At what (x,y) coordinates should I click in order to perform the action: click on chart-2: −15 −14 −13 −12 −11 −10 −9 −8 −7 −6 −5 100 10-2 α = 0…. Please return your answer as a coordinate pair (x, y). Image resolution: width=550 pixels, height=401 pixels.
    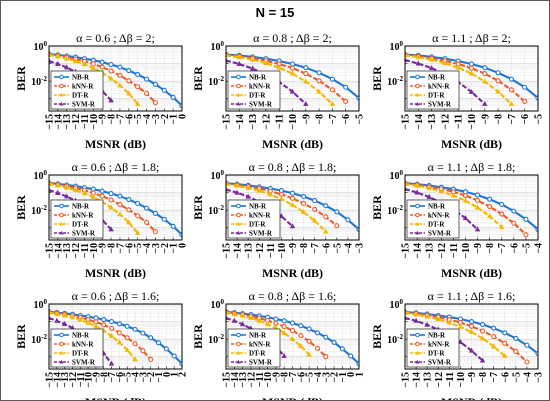
    Looking at the image, I should click on (278, 91).